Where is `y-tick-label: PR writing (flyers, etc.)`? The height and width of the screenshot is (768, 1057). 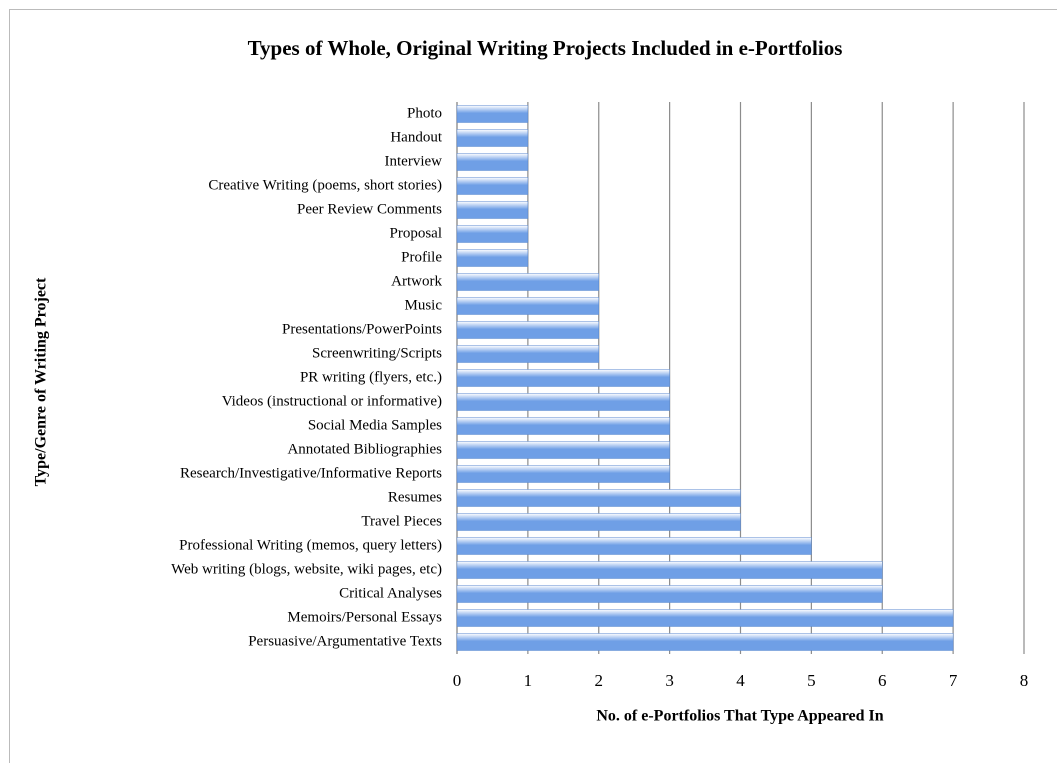 y-tick-label: PR writing (flyers, etc.) is located at coordinates (371, 377).